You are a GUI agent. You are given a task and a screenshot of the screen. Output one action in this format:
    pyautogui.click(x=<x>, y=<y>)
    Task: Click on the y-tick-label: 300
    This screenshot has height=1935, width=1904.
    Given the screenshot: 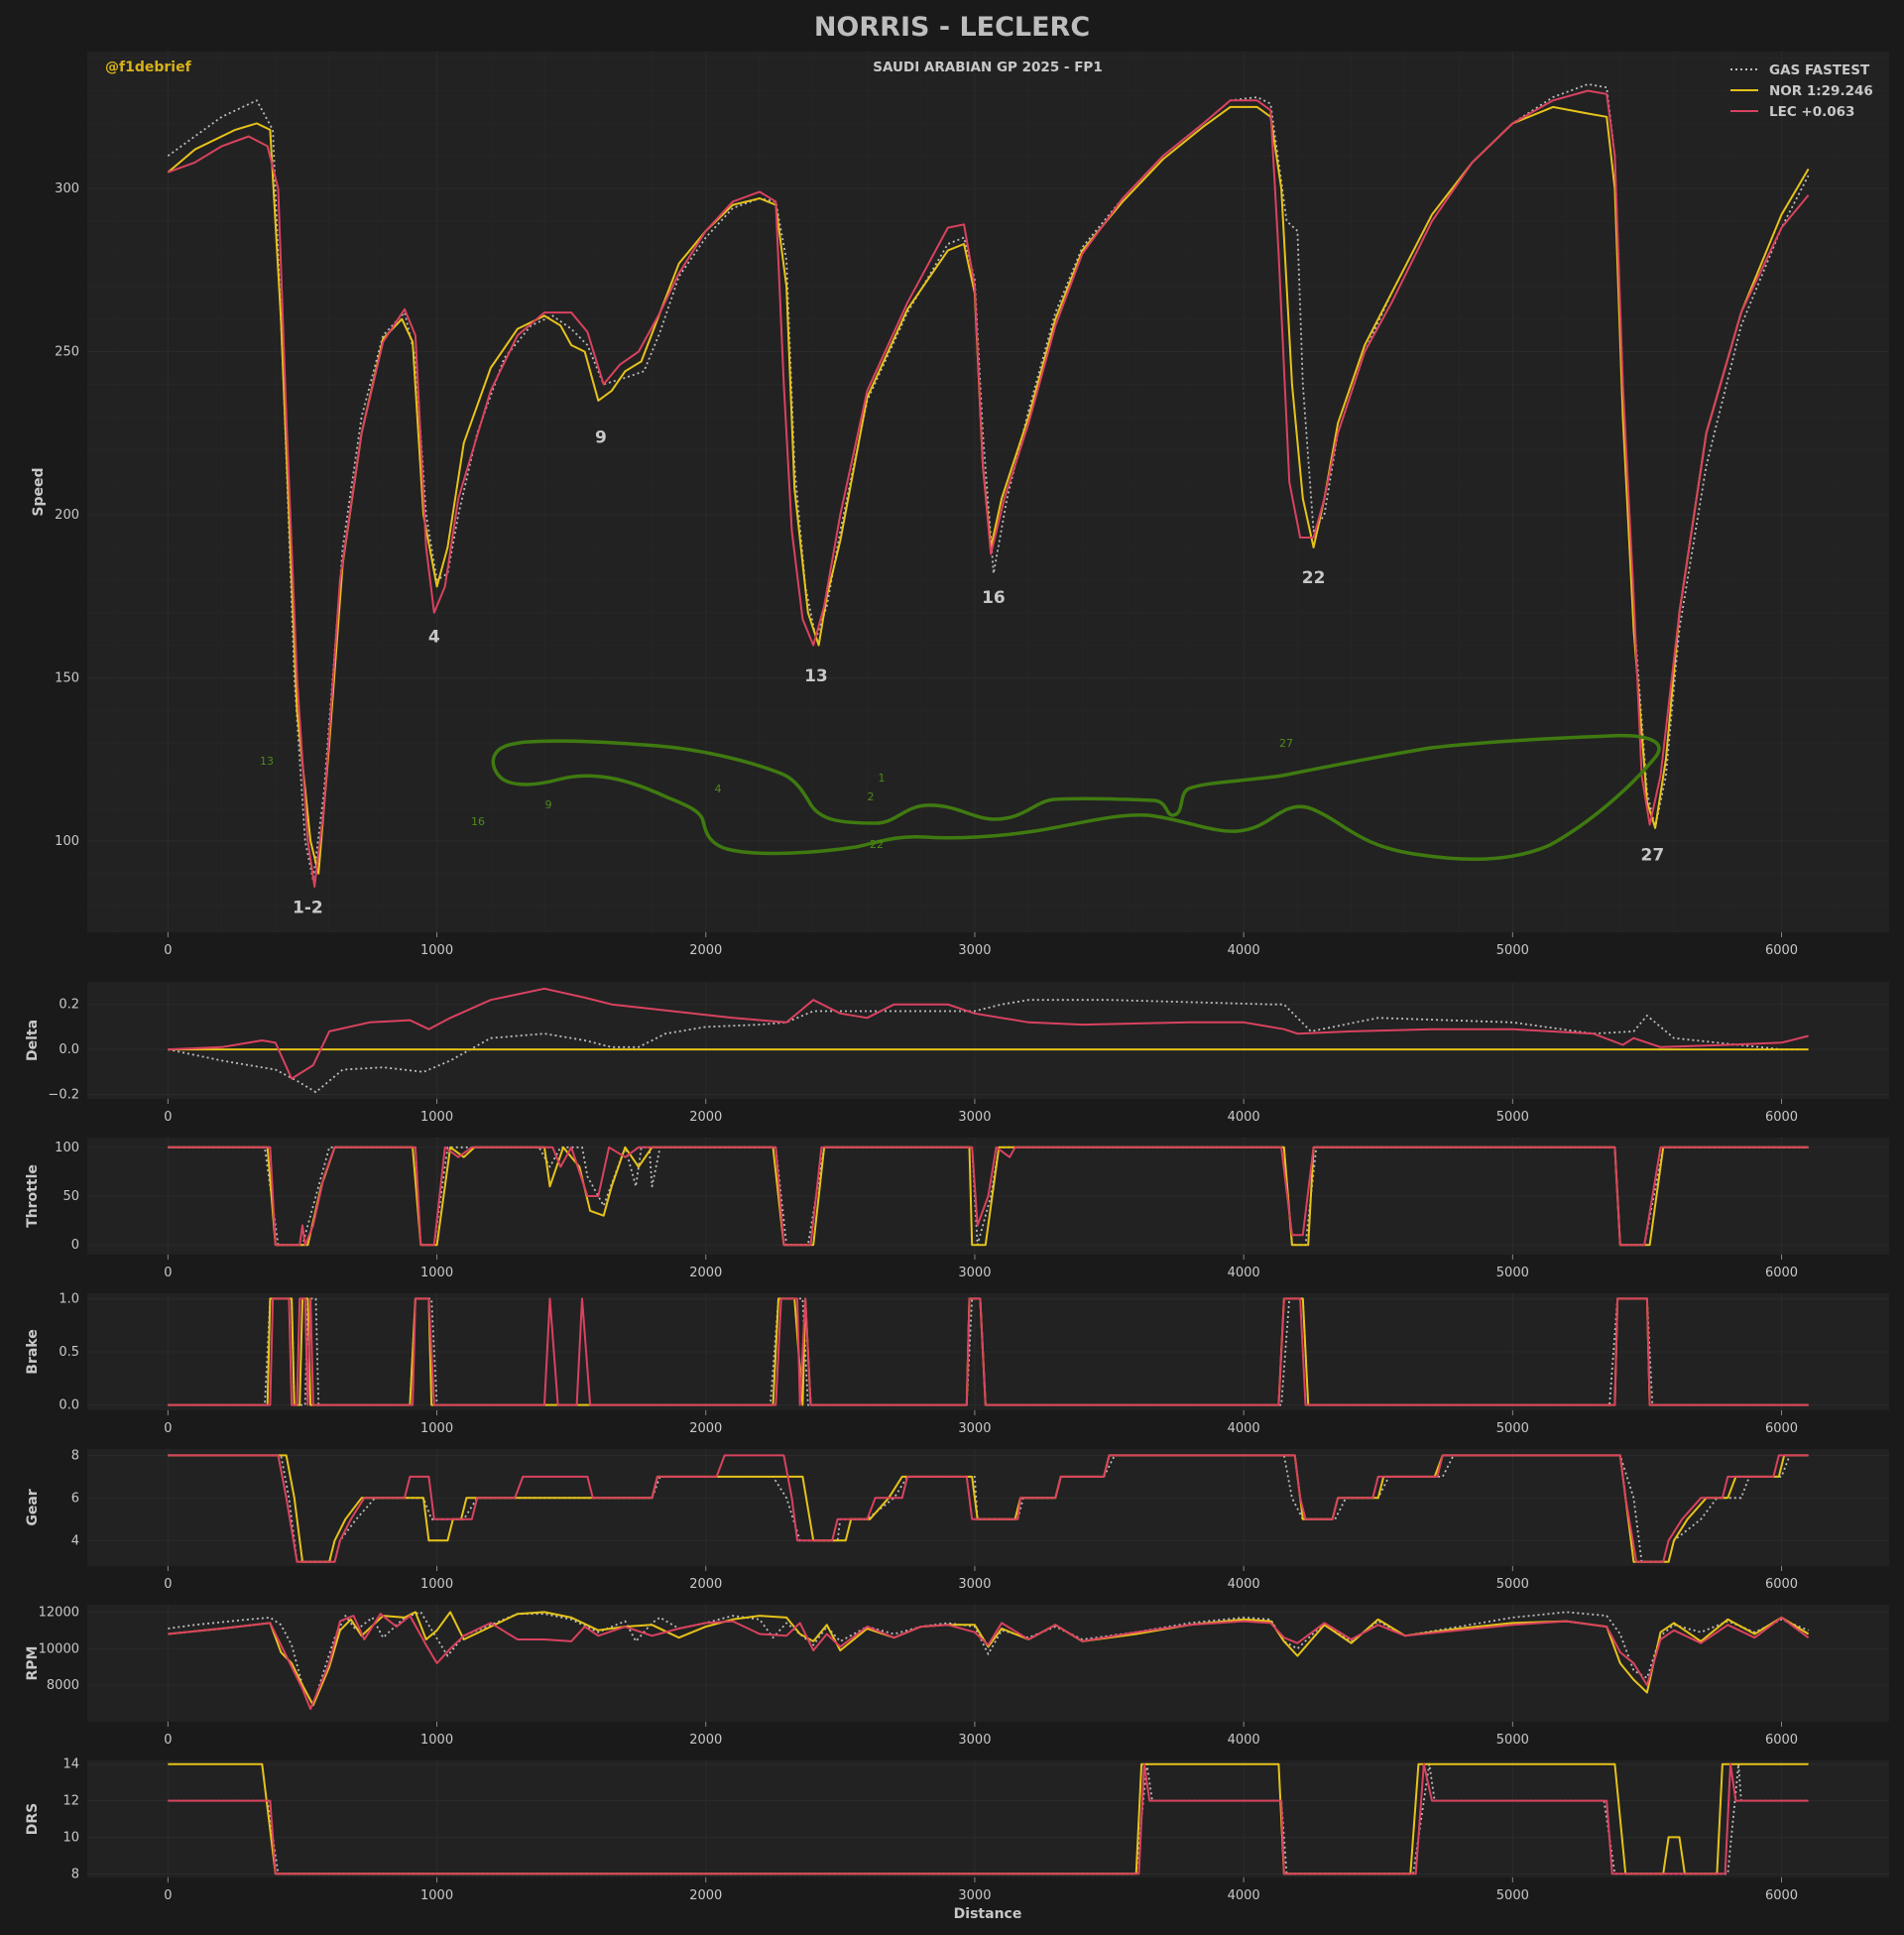 What is the action you would take?
    pyautogui.click(x=67, y=188)
    